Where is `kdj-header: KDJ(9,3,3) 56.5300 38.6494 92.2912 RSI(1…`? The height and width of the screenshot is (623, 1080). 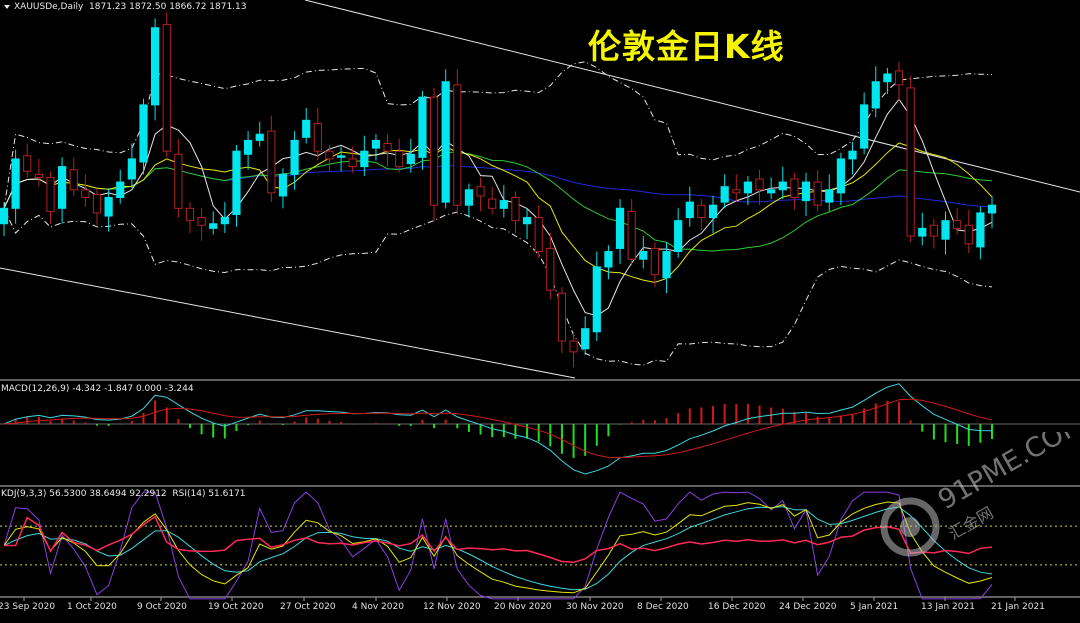 kdj-header: KDJ(9,3,3) 56.5300 38.6494 92.2912 RSI(1… is located at coordinates (123, 494).